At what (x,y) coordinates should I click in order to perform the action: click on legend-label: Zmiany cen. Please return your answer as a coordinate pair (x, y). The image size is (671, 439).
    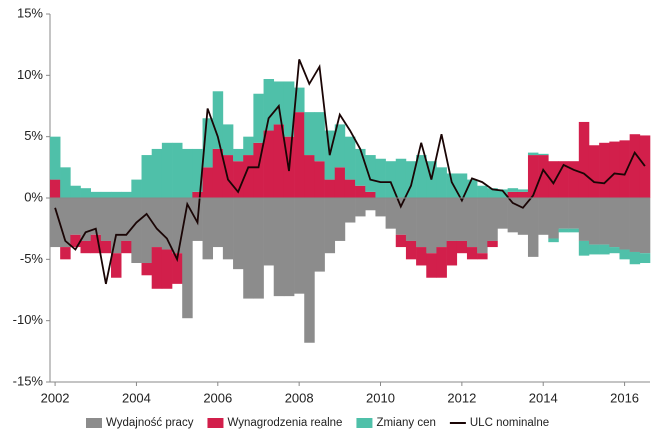
    Looking at the image, I should click on (405, 423).